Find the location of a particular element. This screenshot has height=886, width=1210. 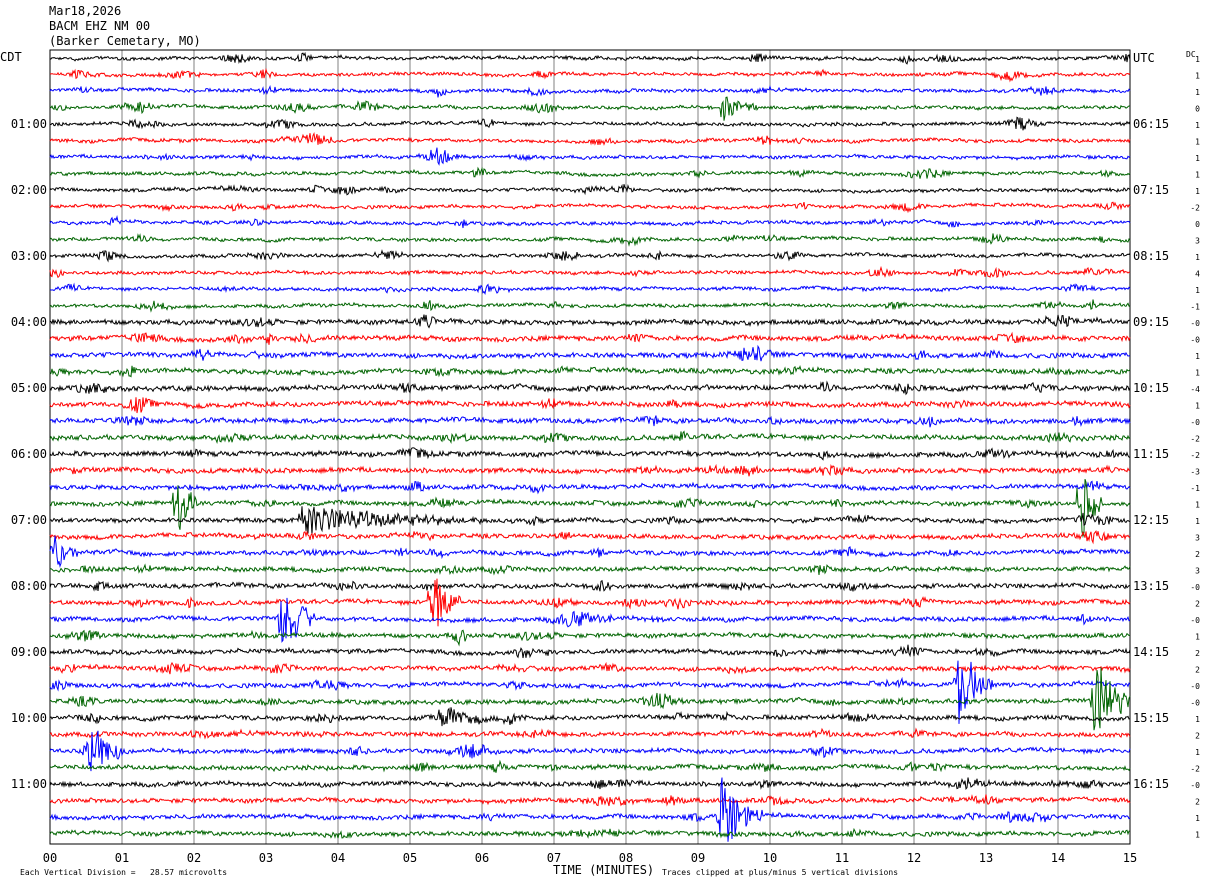

right-time-label: 10:15 is located at coordinates (1151, 388).